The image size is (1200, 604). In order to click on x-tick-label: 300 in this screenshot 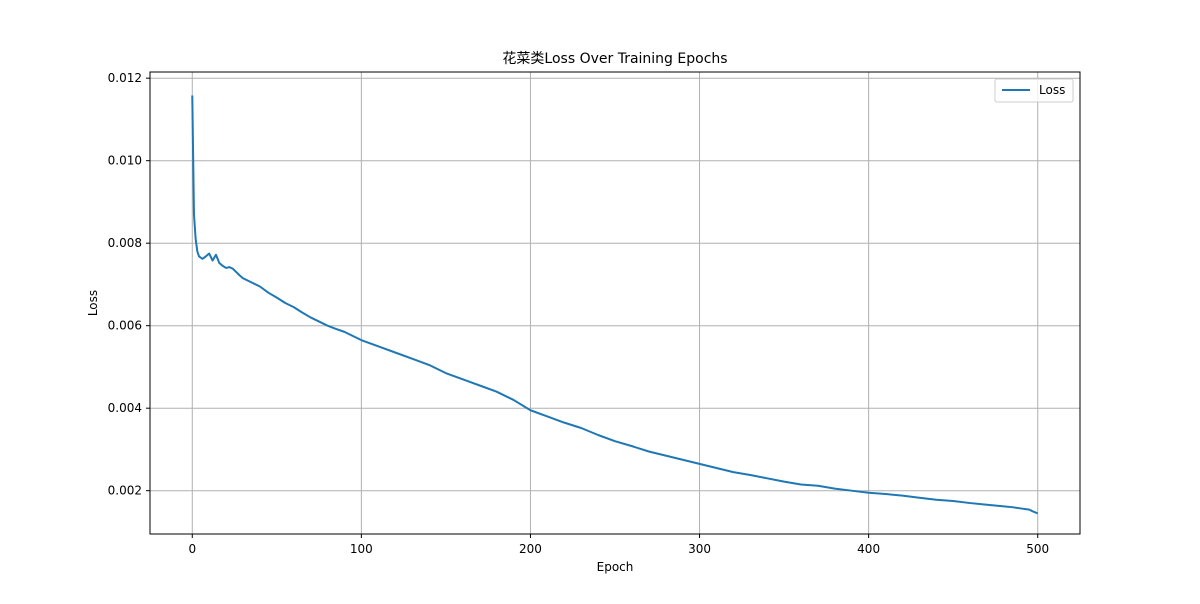, I will do `click(699, 549)`.